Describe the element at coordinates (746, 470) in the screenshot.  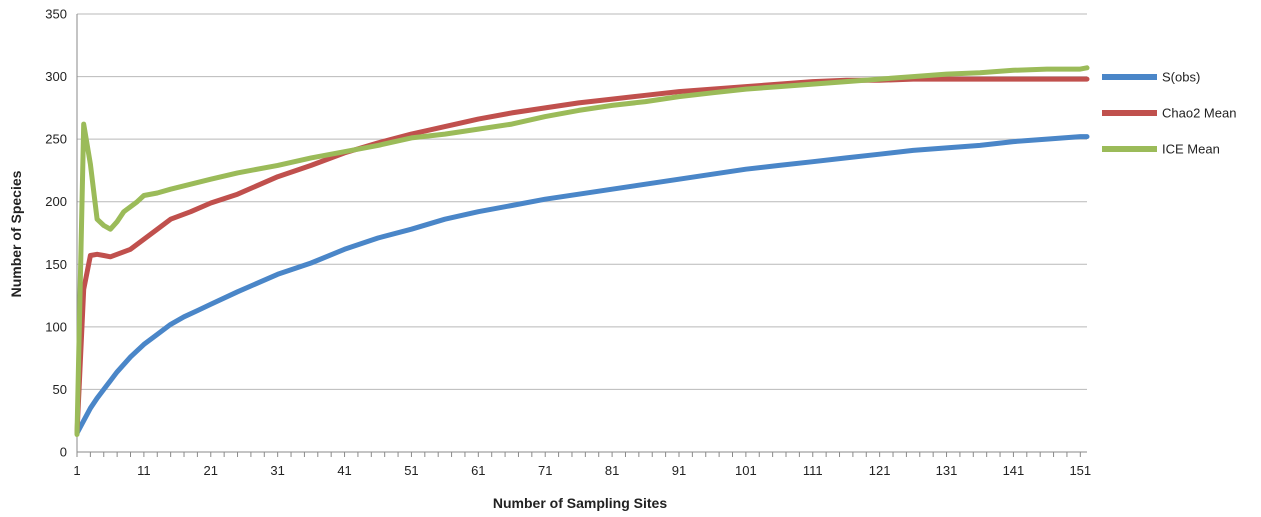
I see `x-tick-label: 101` at that location.